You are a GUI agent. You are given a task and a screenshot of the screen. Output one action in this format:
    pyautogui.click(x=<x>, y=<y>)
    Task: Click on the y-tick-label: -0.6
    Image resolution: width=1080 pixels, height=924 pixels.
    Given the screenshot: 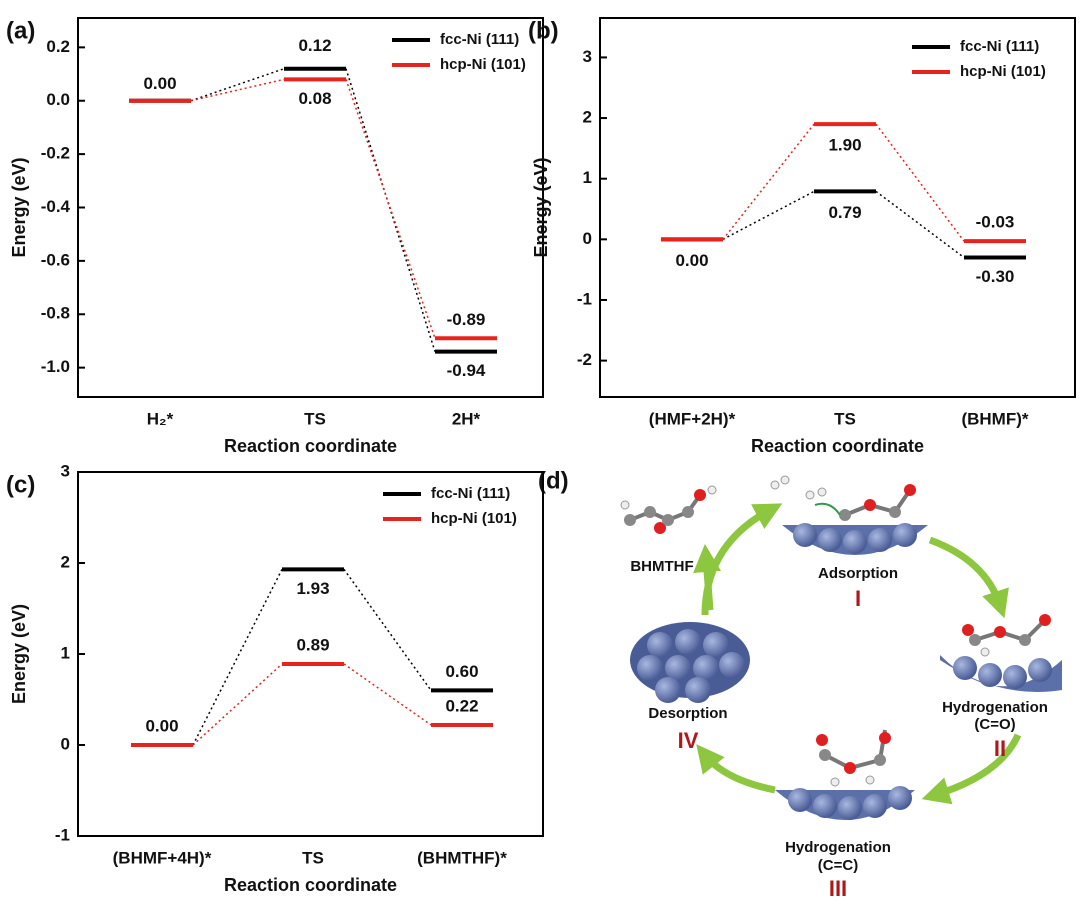 What is the action you would take?
    pyautogui.click(x=55, y=259)
    